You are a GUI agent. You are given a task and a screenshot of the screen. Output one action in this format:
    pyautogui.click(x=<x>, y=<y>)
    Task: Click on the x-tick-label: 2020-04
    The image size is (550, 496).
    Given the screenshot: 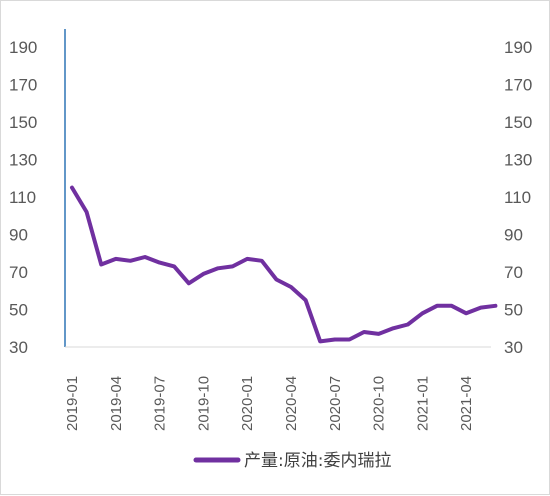 What is the action you would take?
    pyautogui.click(x=291, y=403)
    